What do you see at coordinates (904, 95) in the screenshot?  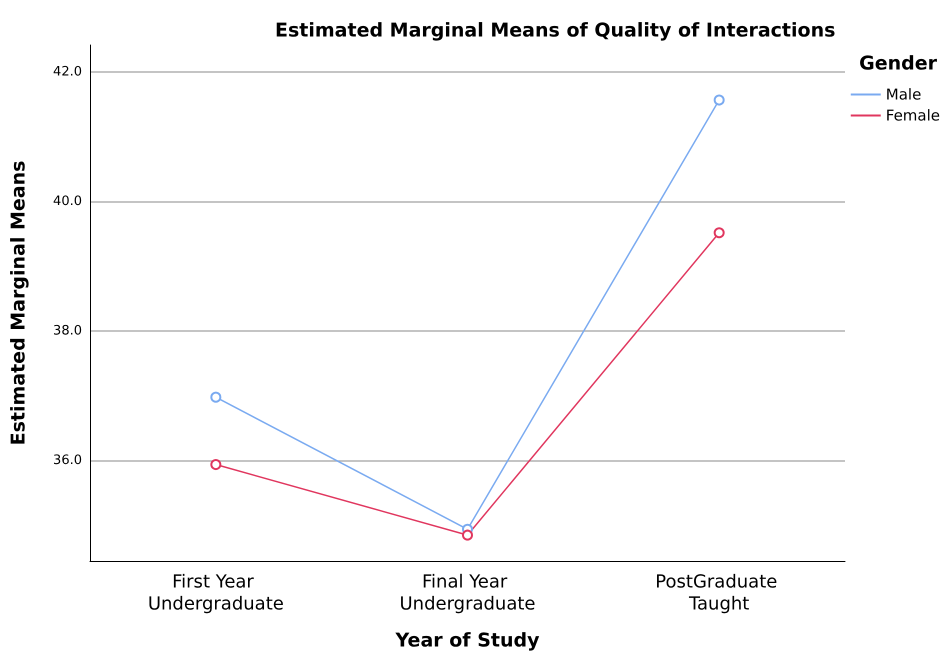 I see `legend-label: Male` at bounding box center [904, 95].